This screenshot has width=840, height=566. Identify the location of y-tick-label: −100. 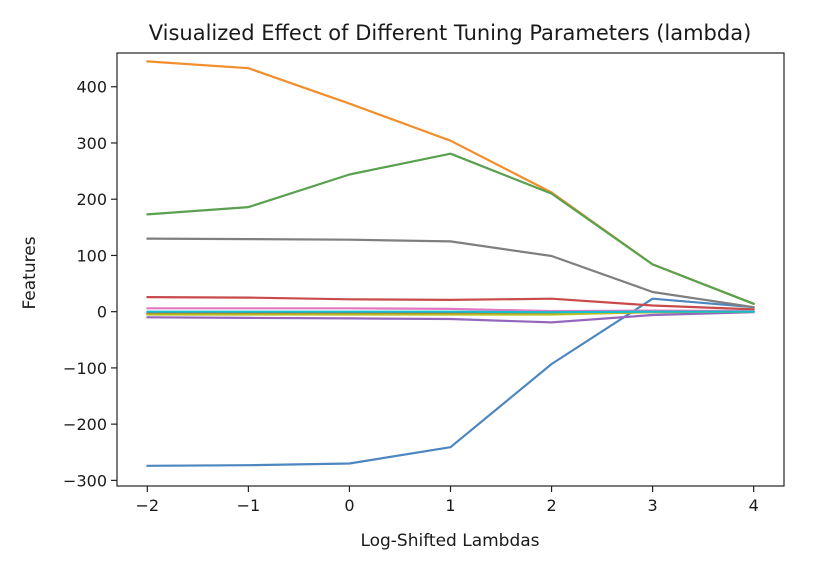
(85, 368).